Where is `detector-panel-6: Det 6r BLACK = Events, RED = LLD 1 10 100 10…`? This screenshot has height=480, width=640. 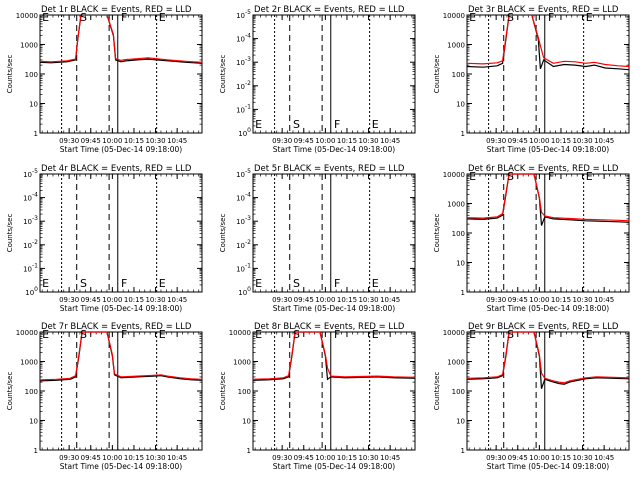
detector-panel-6: Det 6r BLACK = Events, RED = LLD 1 10 100 10… is located at coordinates (531, 238).